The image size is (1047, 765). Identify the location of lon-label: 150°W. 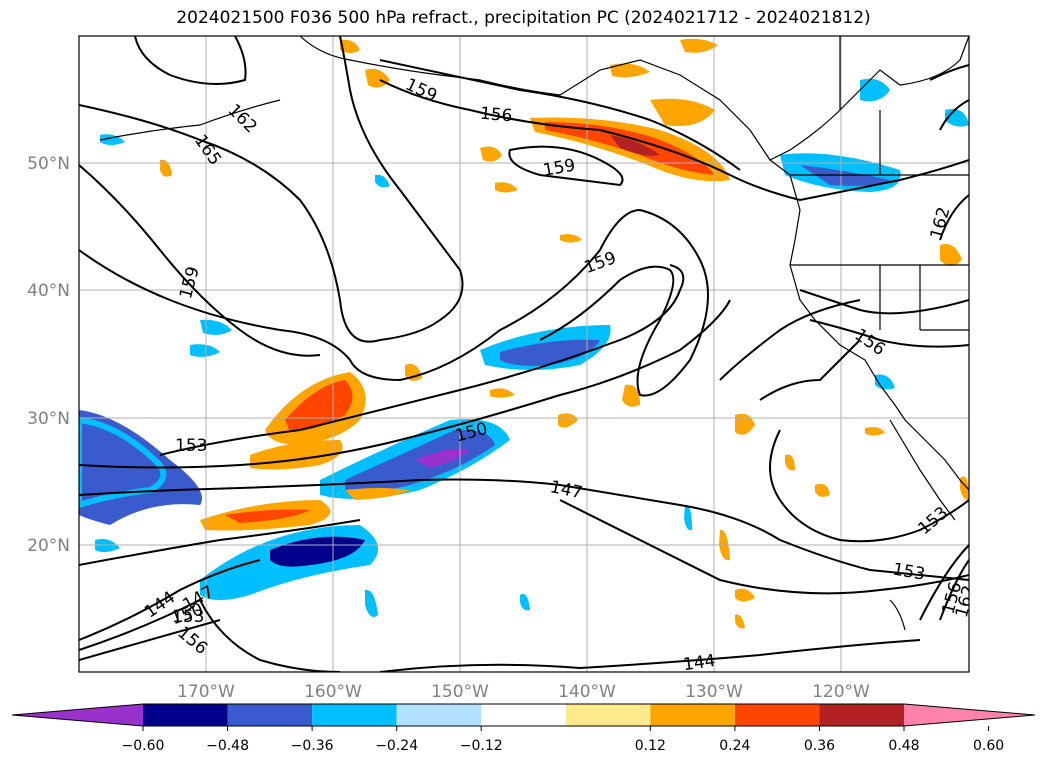
(460, 692).